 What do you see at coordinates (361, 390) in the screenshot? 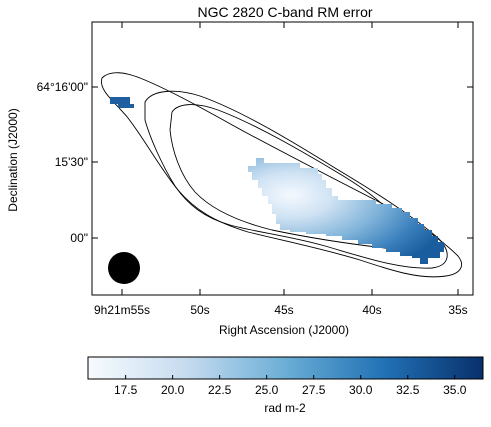
I see `colorbar-tick-label: 30.0` at bounding box center [361, 390].